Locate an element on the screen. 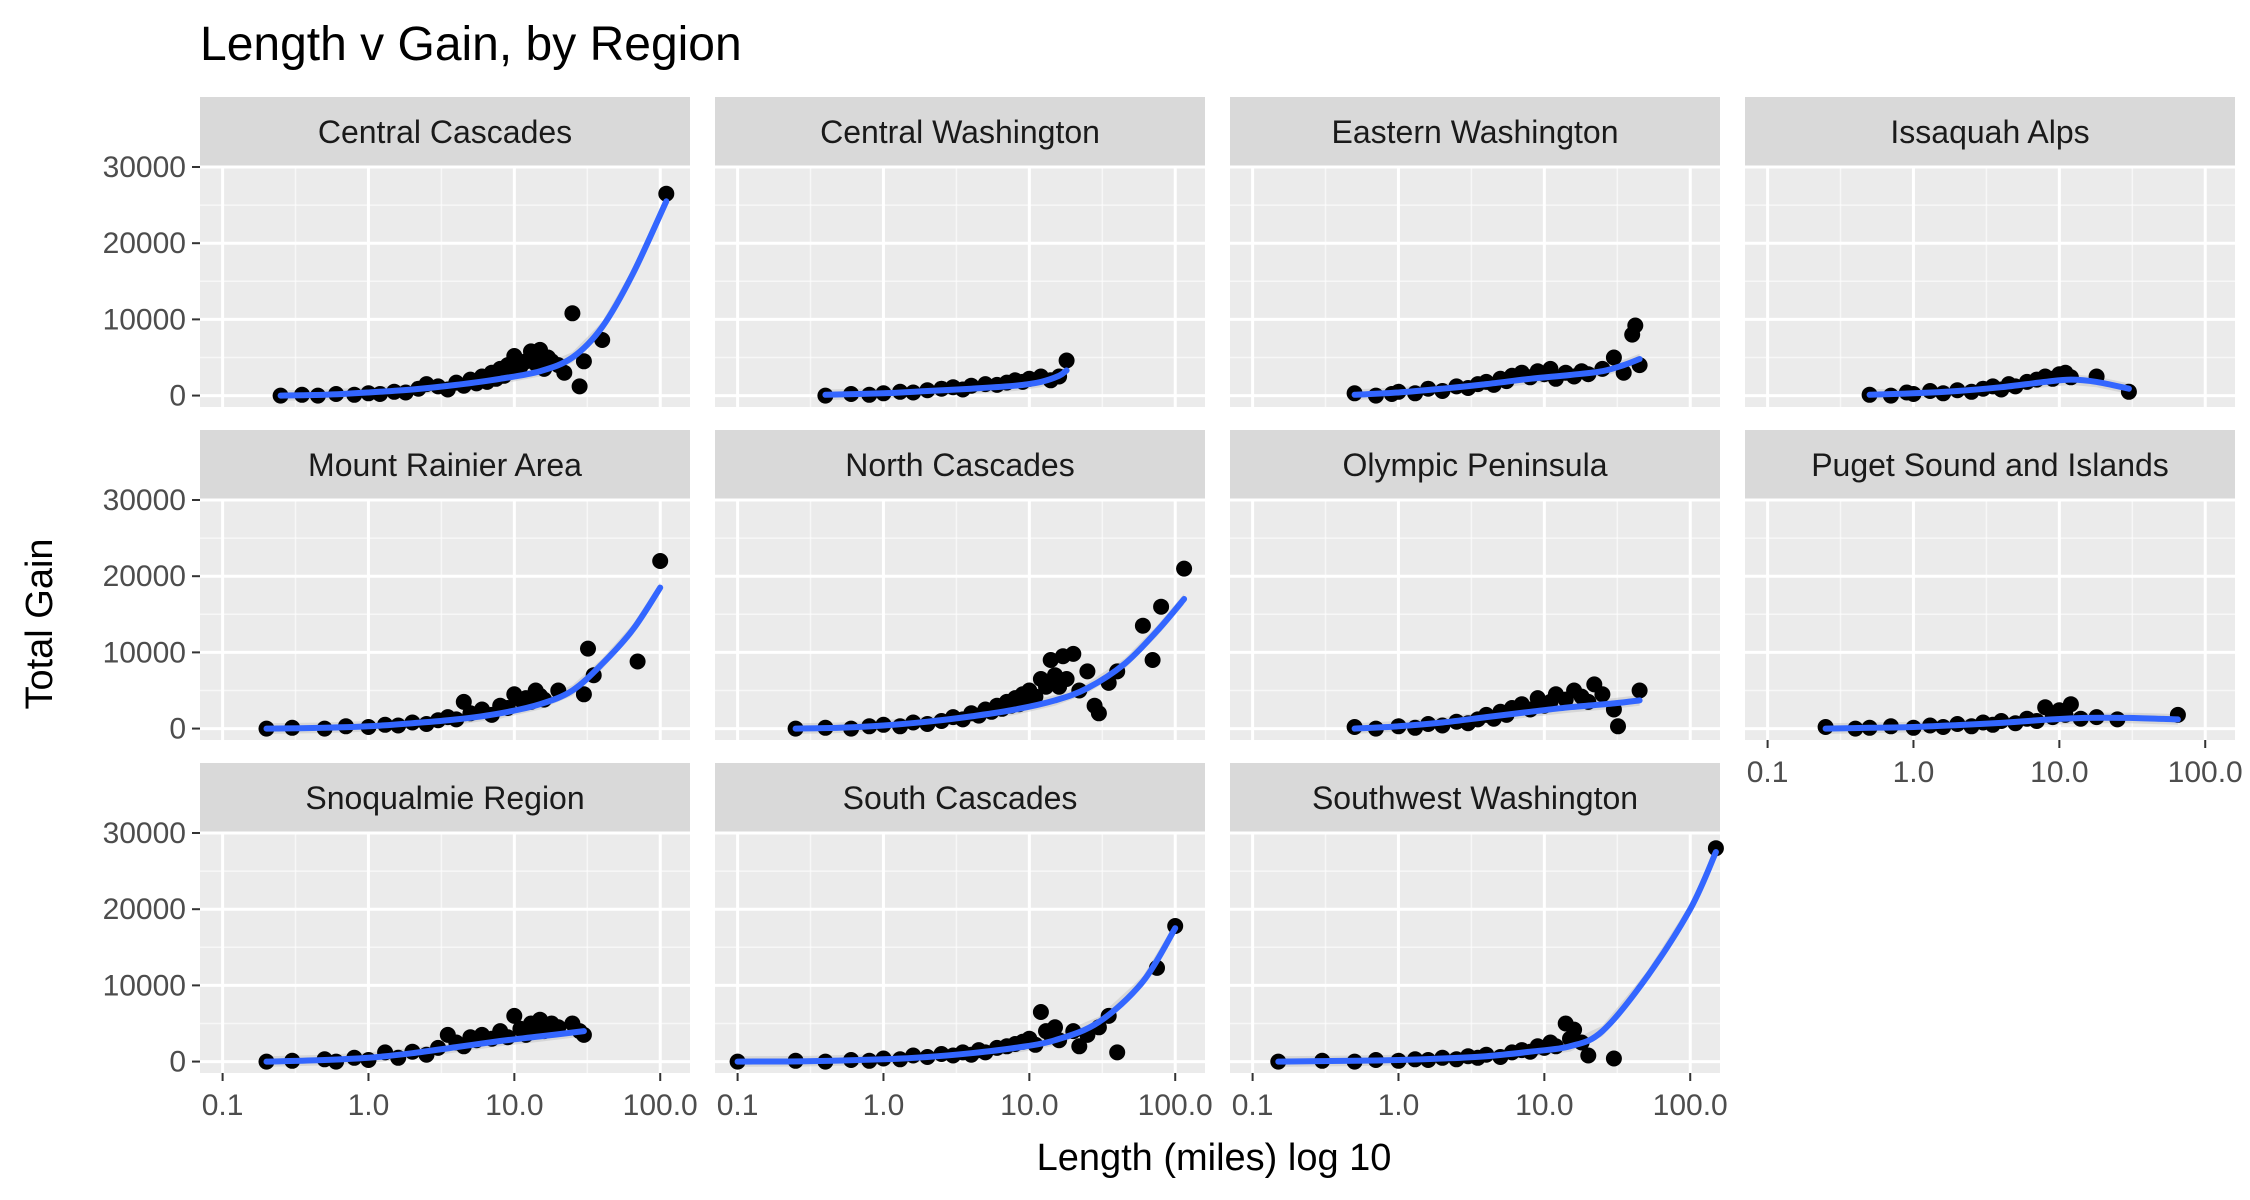 The height and width of the screenshot is (1200, 2250). strip-label: South Cascades is located at coordinates (960, 798).